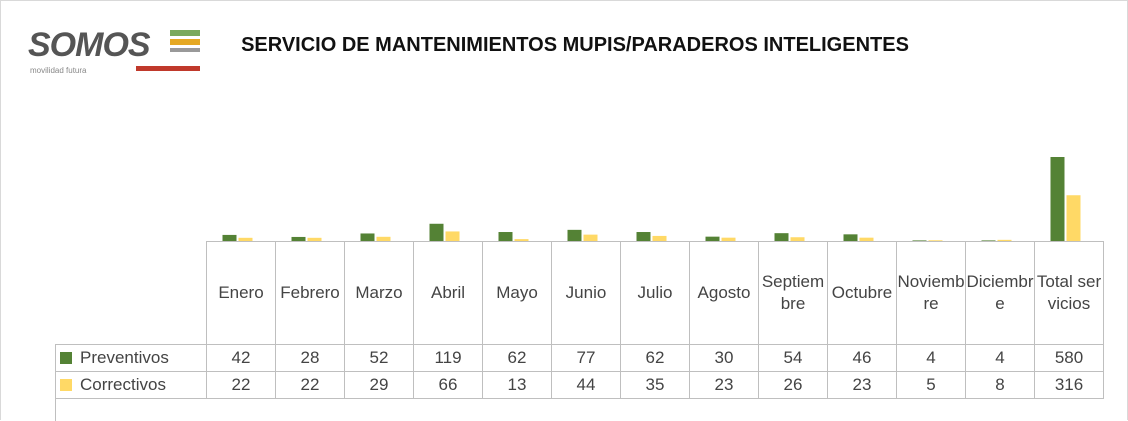 The height and width of the screenshot is (421, 1128). Describe the element at coordinates (1069, 358) in the screenshot. I see `value-cell: 580` at that location.